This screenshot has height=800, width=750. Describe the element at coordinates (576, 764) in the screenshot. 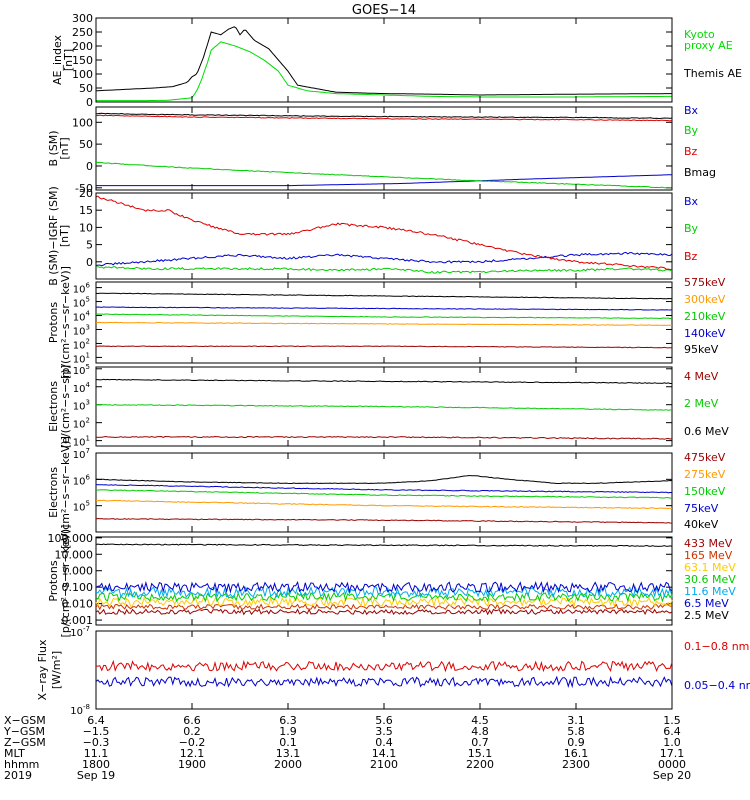

I see `x-axis-value: 2300` at that location.